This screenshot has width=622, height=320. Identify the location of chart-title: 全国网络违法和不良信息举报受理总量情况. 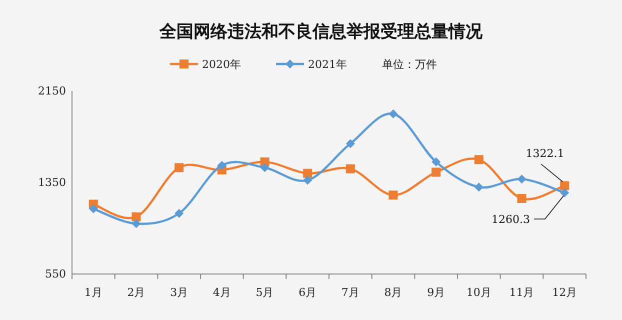
(321, 32).